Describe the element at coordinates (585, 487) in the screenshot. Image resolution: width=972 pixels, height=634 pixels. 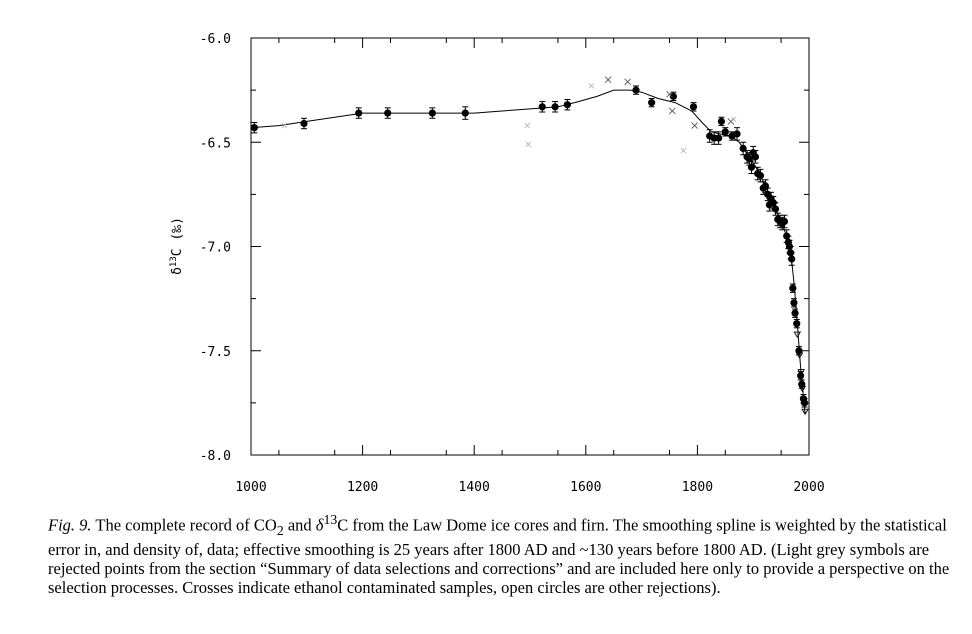
I see `x-tick-label: 1600` at that location.